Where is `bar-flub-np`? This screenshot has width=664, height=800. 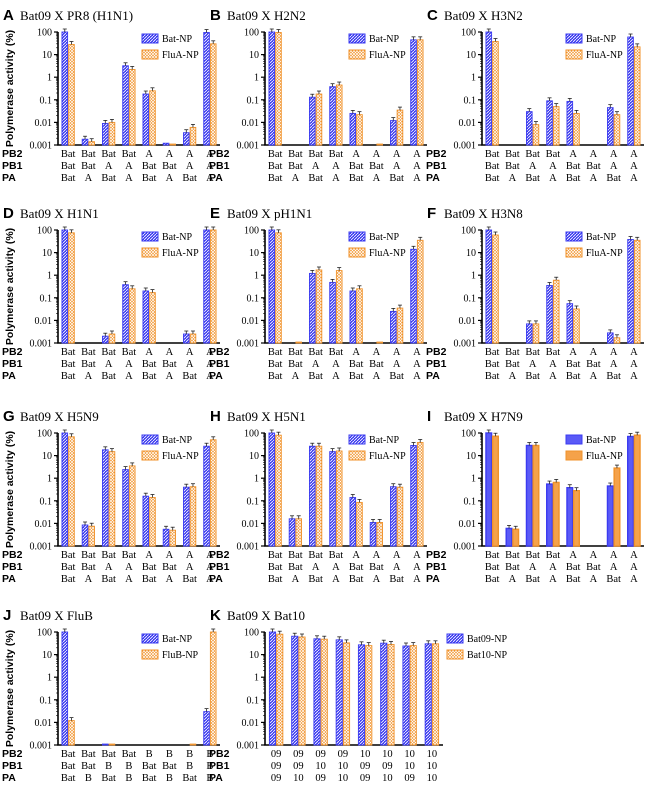 bar-flub-np is located at coordinates (193, 744).